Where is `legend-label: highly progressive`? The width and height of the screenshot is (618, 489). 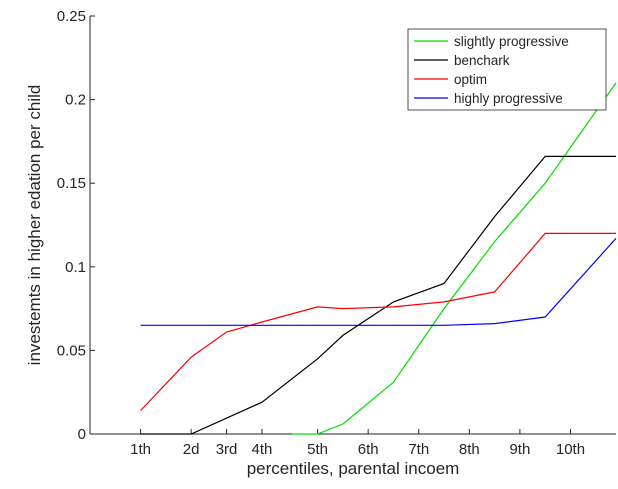 legend-label: highly progressive is located at coordinates (508, 98).